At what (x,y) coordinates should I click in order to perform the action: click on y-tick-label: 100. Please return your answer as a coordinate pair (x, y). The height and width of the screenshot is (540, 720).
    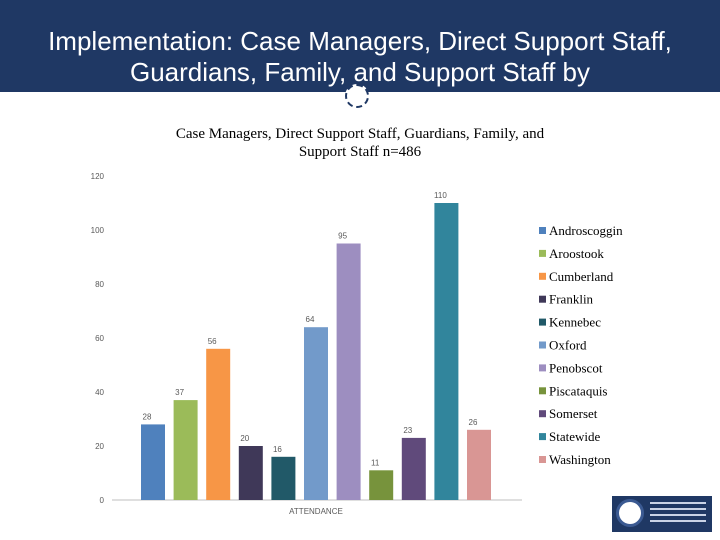
    Looking at the image, I should click on (98, 230).